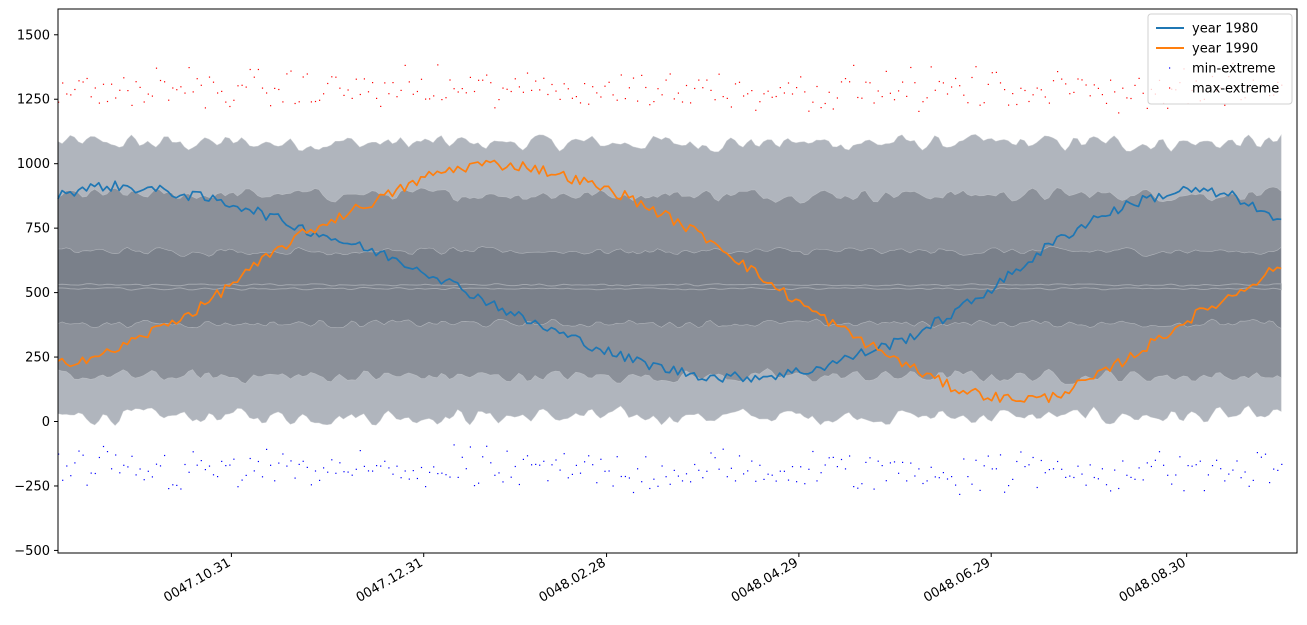  Describe the element at coordinates (1235, 89) in the screenshot. I see `legend-label: max-extreme` at that location.